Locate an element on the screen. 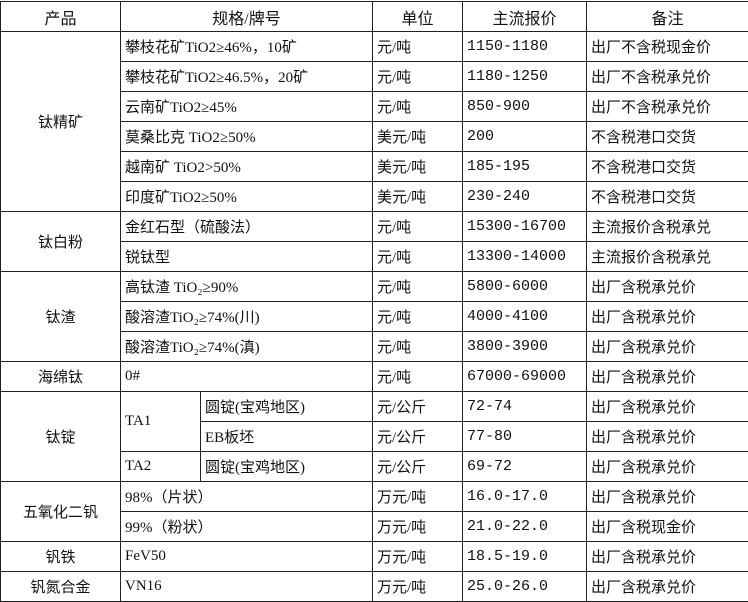 The image size is (748, 602). spec-cell: 越南矿 TiO2>50% is located at coordinates (247, 167).